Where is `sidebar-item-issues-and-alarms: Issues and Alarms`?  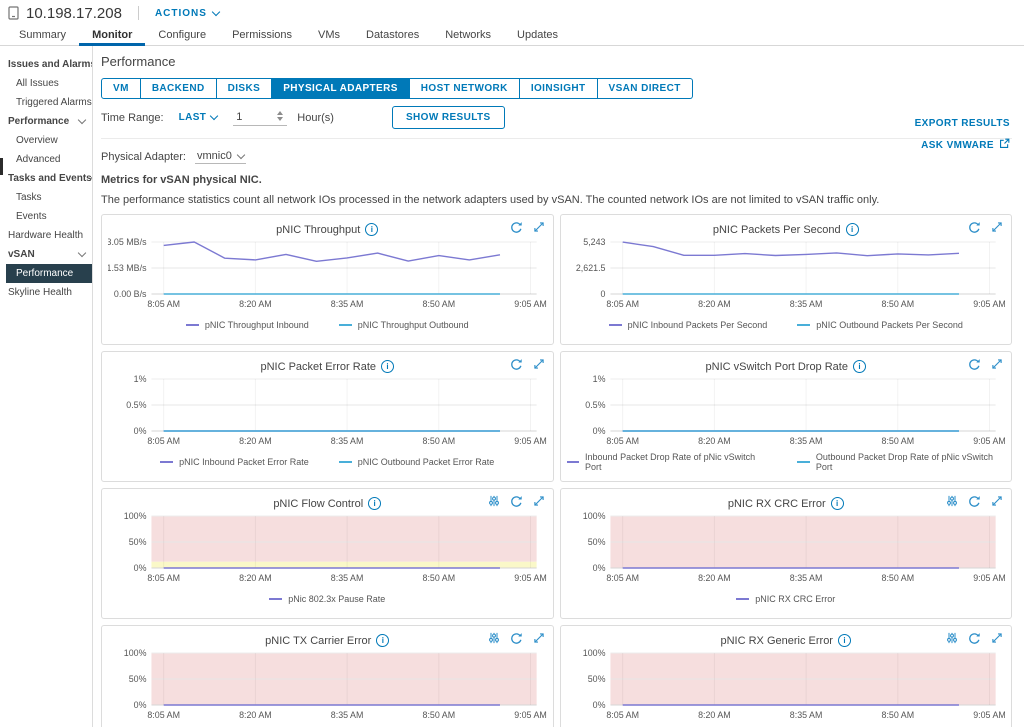
sidebar-item-issues-and-alarms: Issues and Alarms is located at coordinates (46, 64).